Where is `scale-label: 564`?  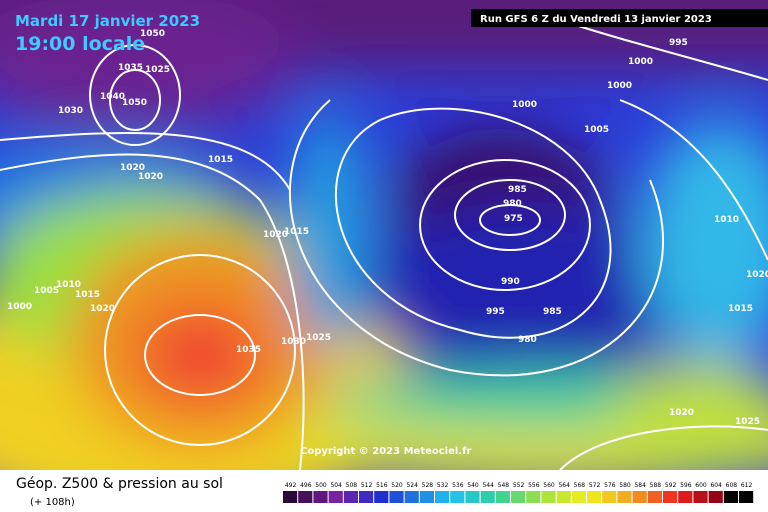 scale-label: 564 is located at coordinates (564, 485).